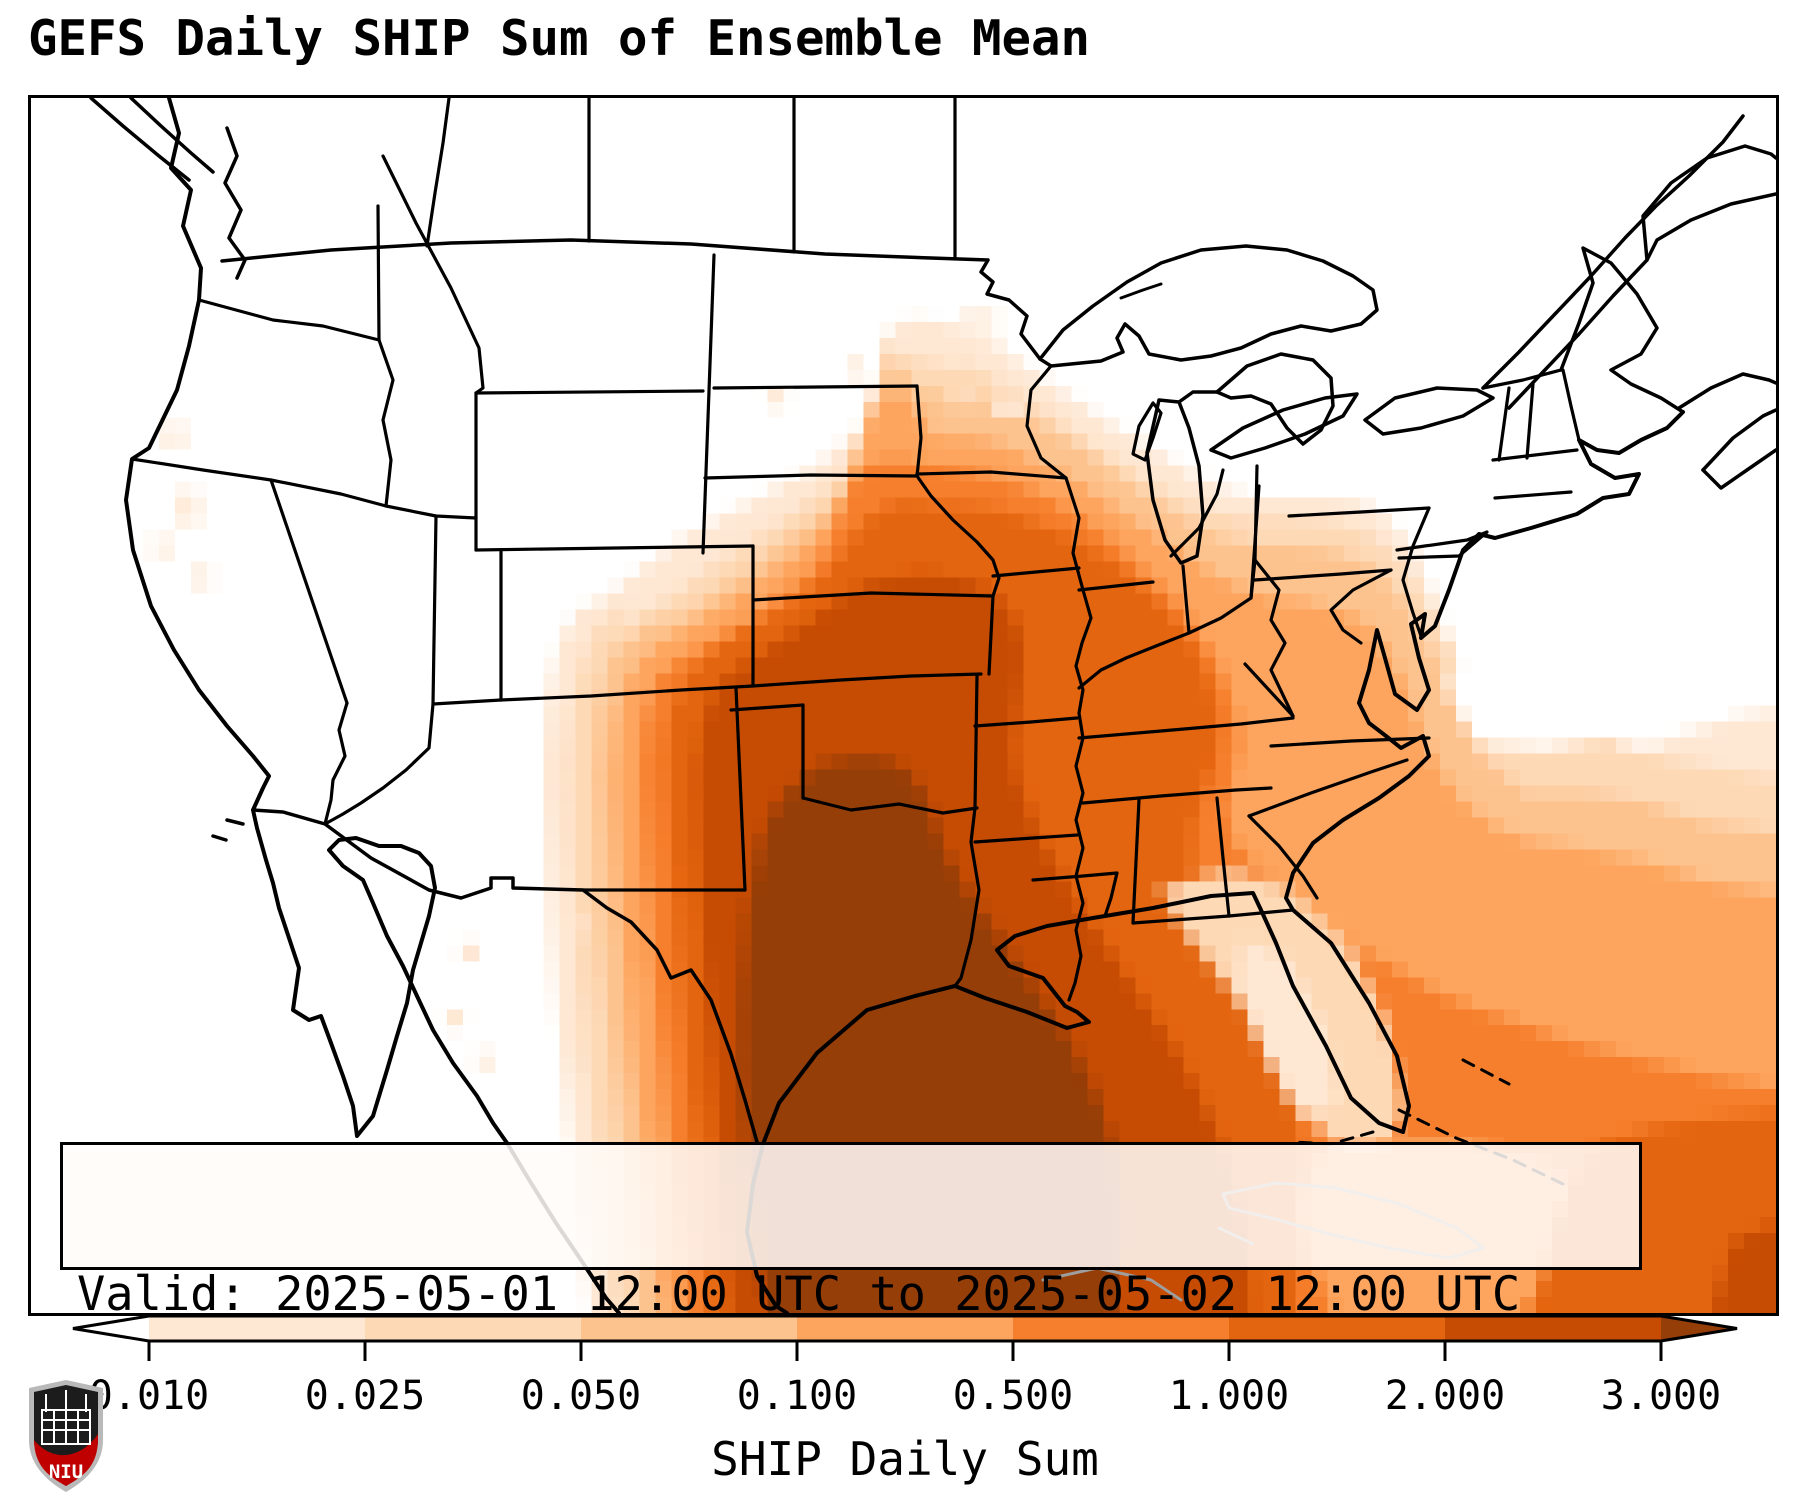  What do you see at coordinates (1186, 728) in the screenshot?
I see `ky-tn-border` at bounding box center [1186, 728].